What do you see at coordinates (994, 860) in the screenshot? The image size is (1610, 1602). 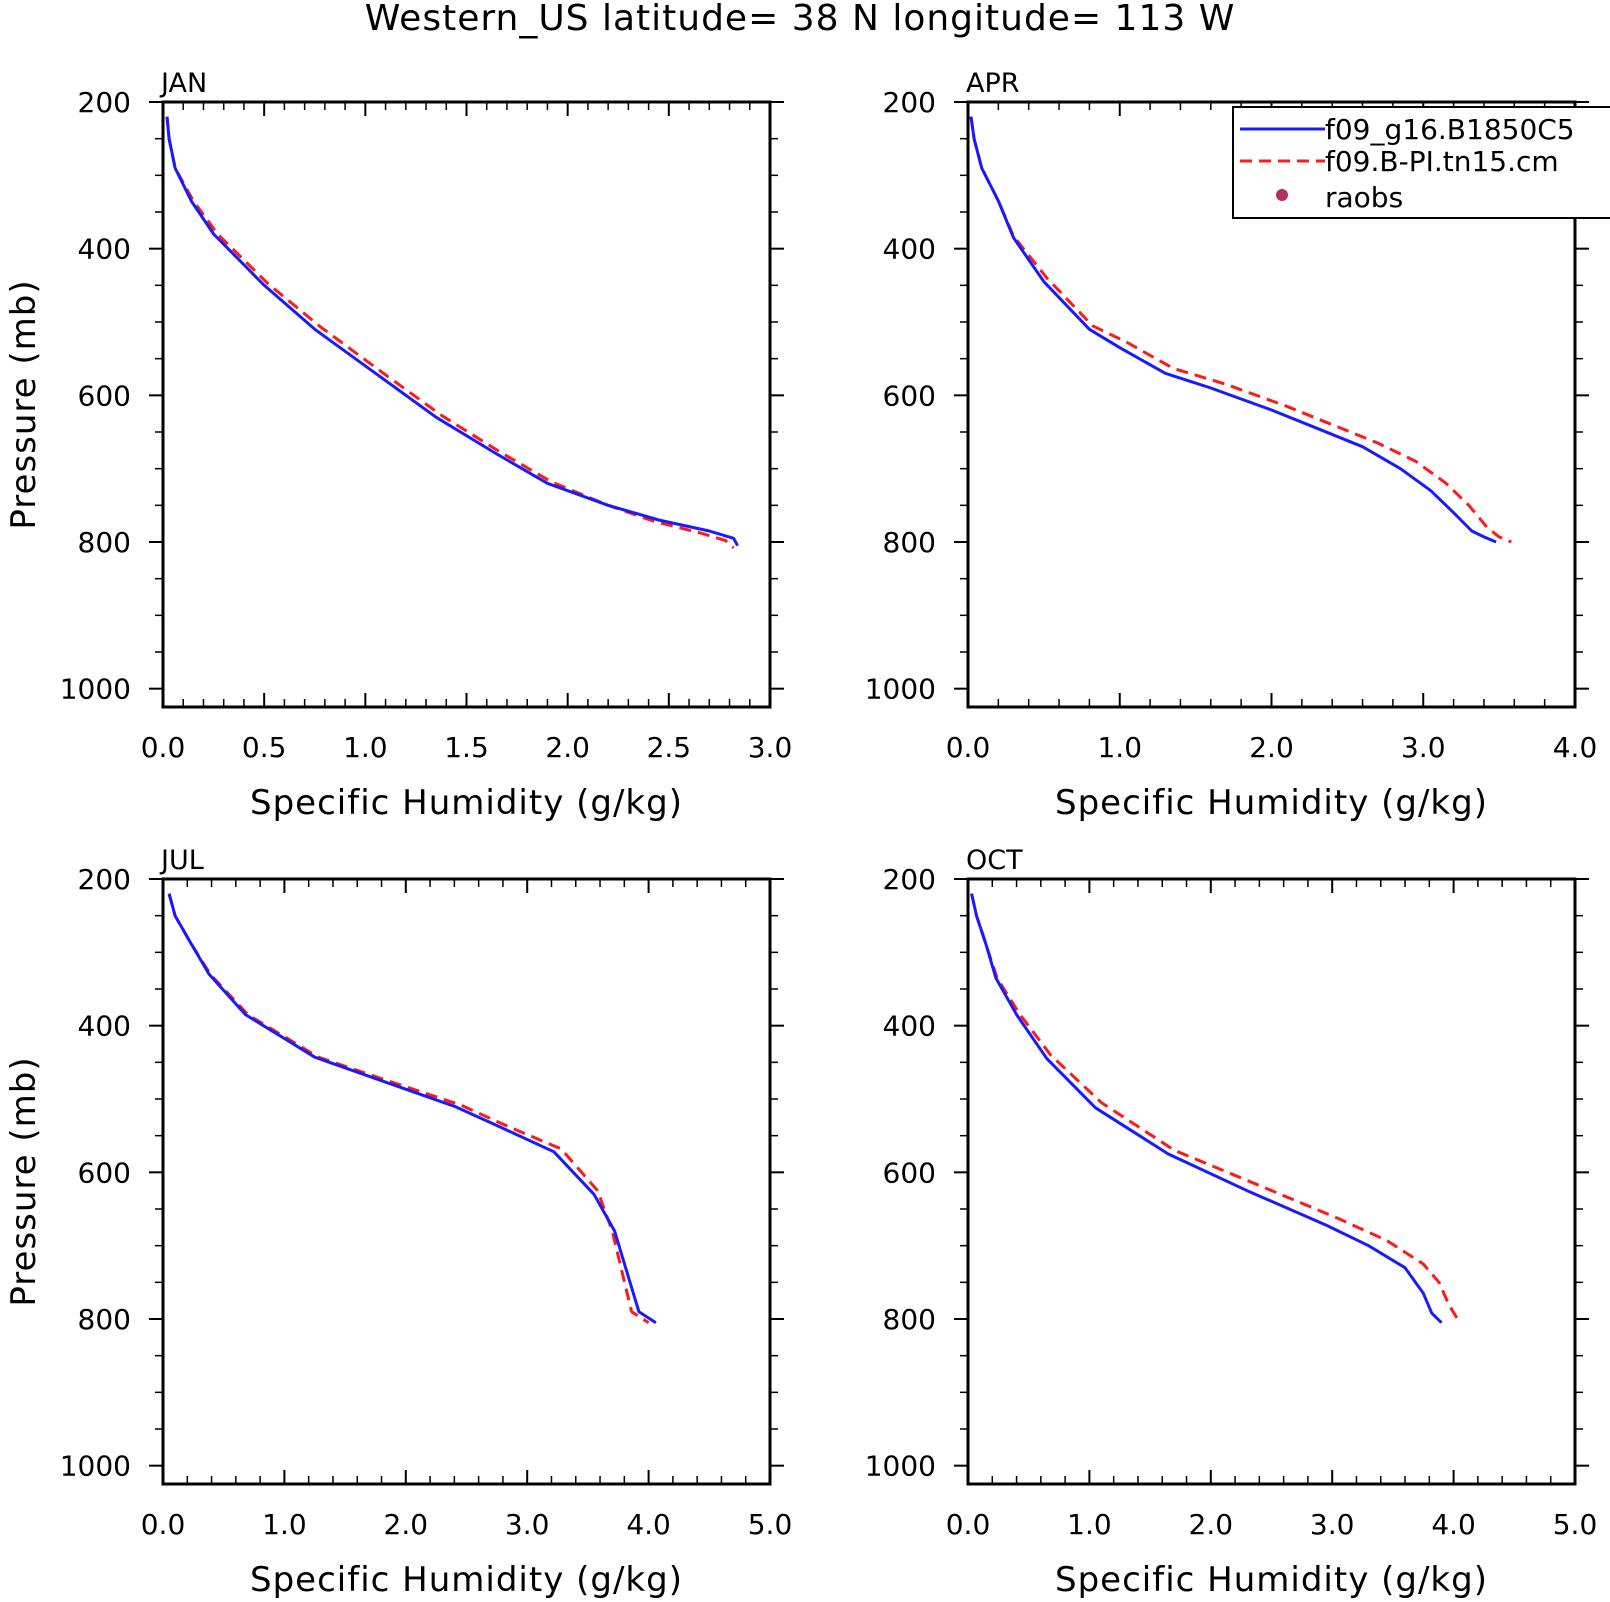 I see `panel-title: OCT` at bounding box center [994, 860].